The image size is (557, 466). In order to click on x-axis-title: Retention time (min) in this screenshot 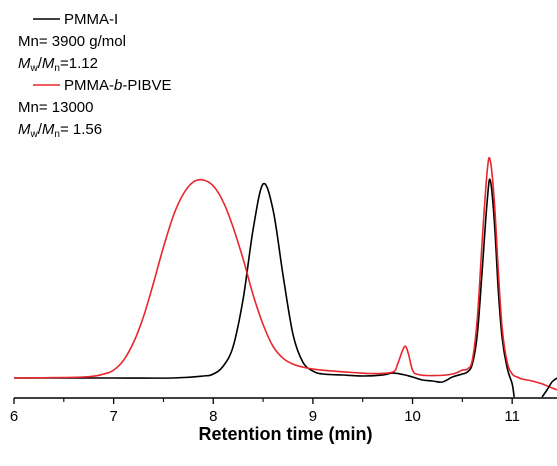, I will do `click(286, 434)`.